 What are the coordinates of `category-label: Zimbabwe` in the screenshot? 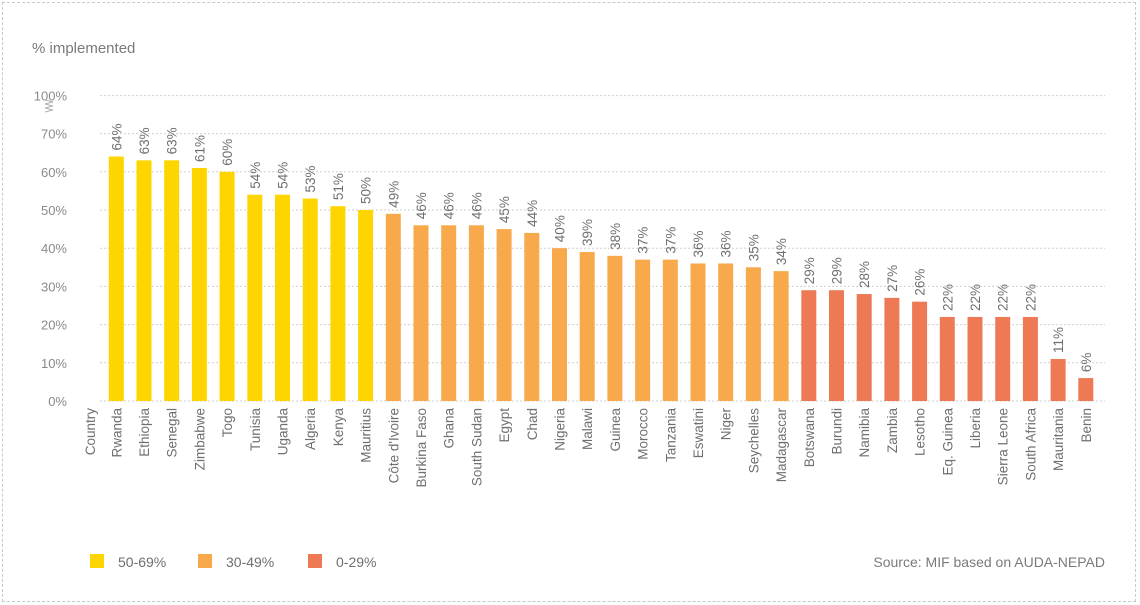 It's located at (199, 439).